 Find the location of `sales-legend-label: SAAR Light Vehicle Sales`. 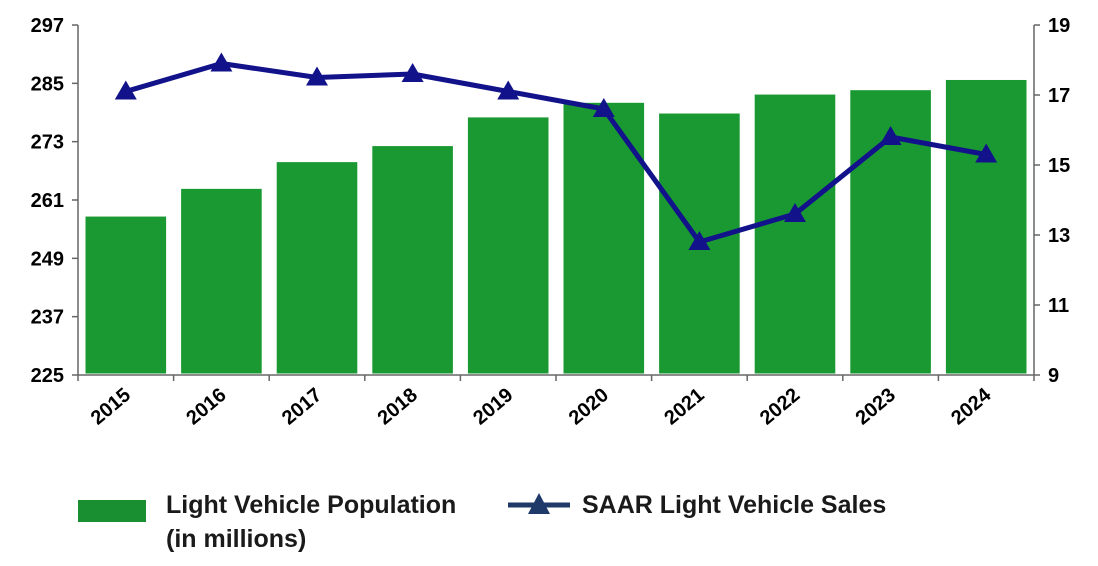

sales-legend-label: SAAR Light Vehicle Sales is located at coordinates (734, 505).